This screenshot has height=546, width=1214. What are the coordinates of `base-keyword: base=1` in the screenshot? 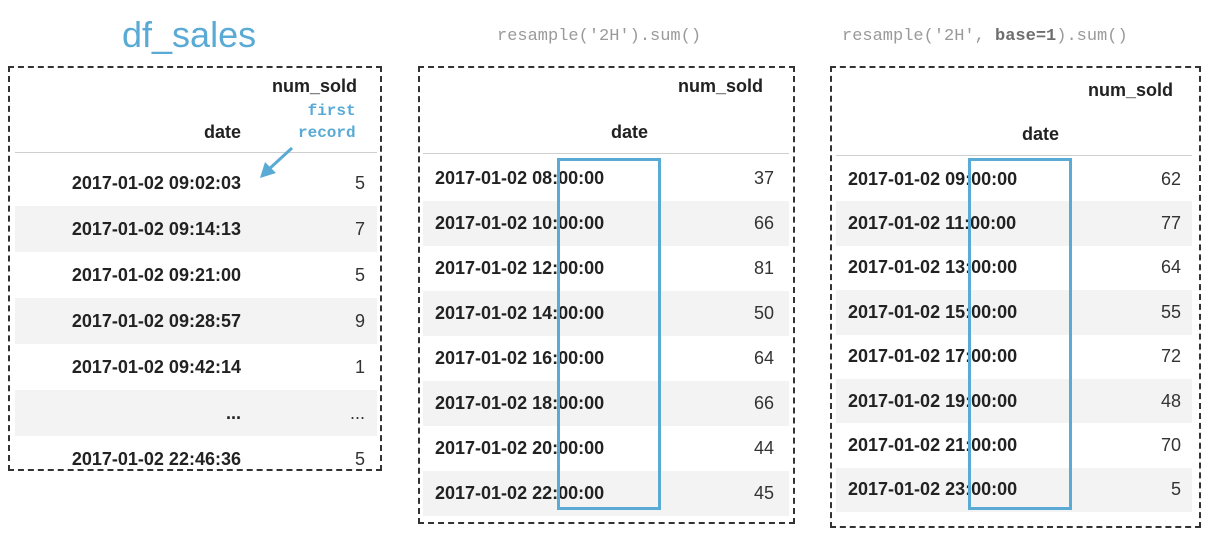 It's located at (1025, 36).